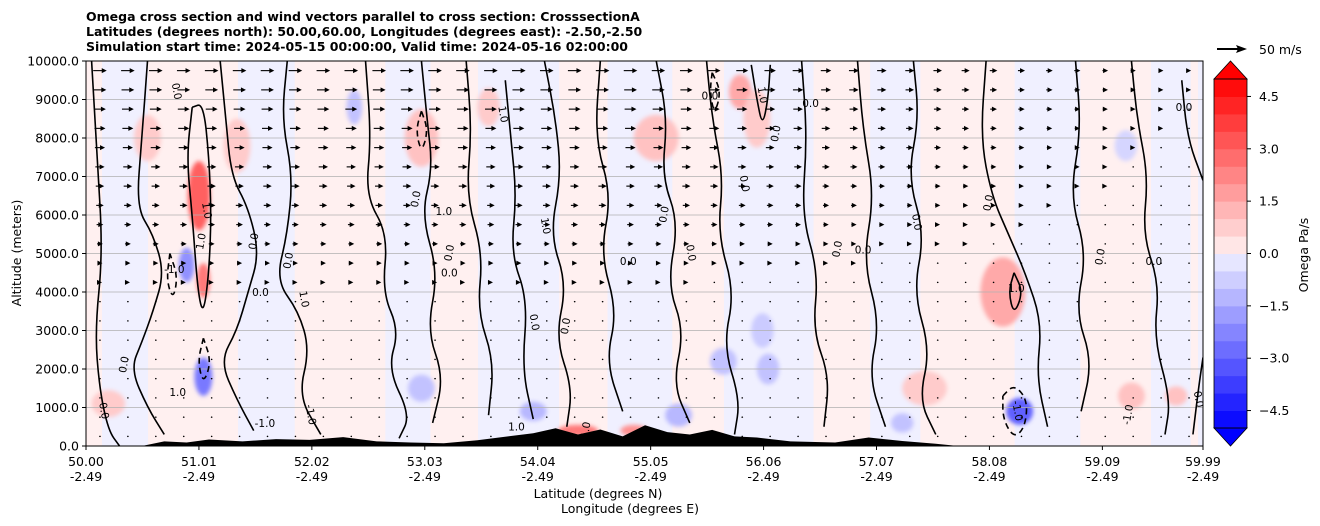 The height and width of the screenshot is (526, 1320). What do you see at coordinates (1303, 255) in the screenshot?
I see `colorbar-label: Omega Pa/s` at bounding box center [1303, 255].